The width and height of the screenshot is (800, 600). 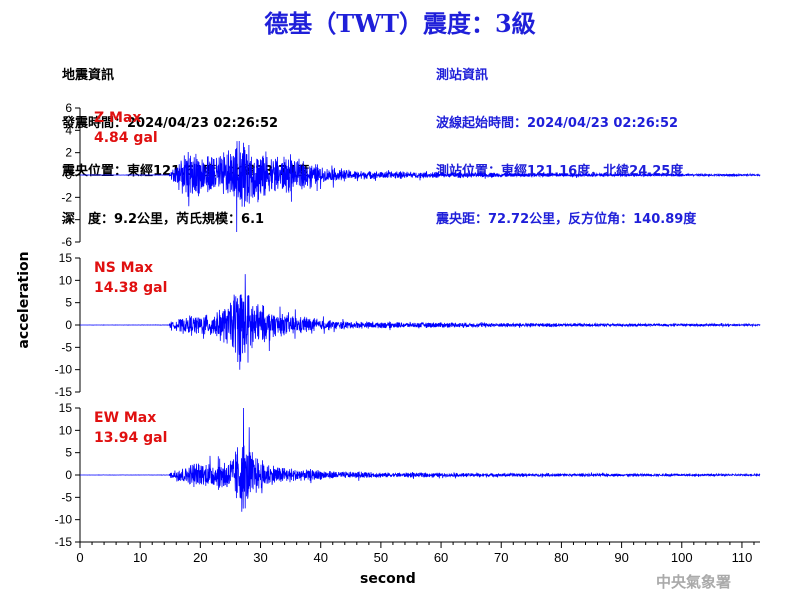 What do you see at coordinates (420, 322) in the screenshot?
I see `ns-waveform-series` at bounding box center [420, 322].